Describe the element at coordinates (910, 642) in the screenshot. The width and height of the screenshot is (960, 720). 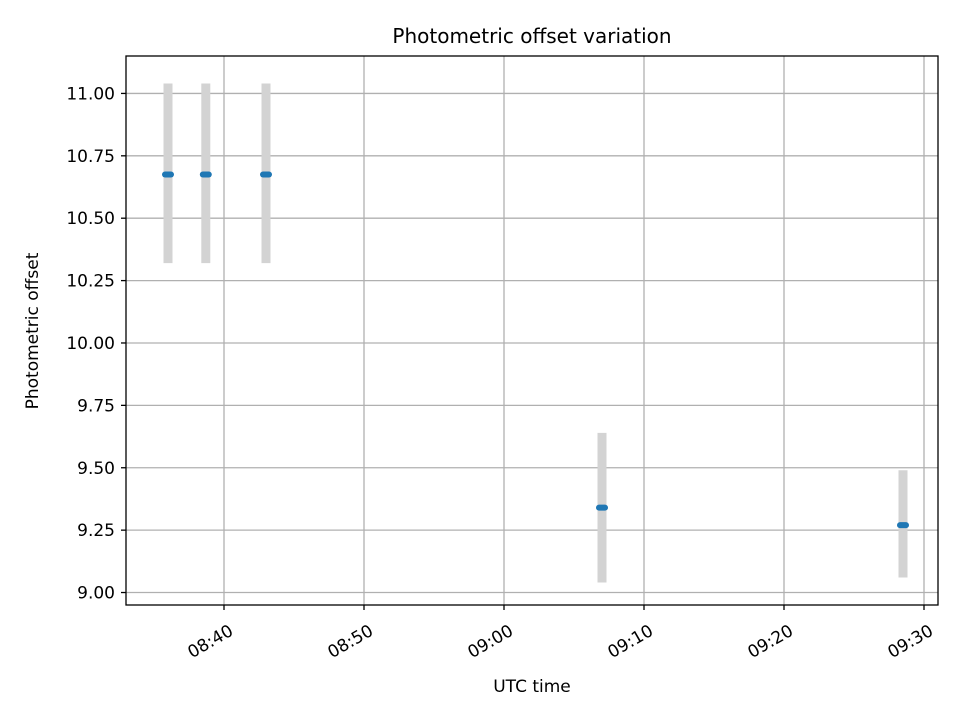
I see `x-tick-label: 09:30` at that location.